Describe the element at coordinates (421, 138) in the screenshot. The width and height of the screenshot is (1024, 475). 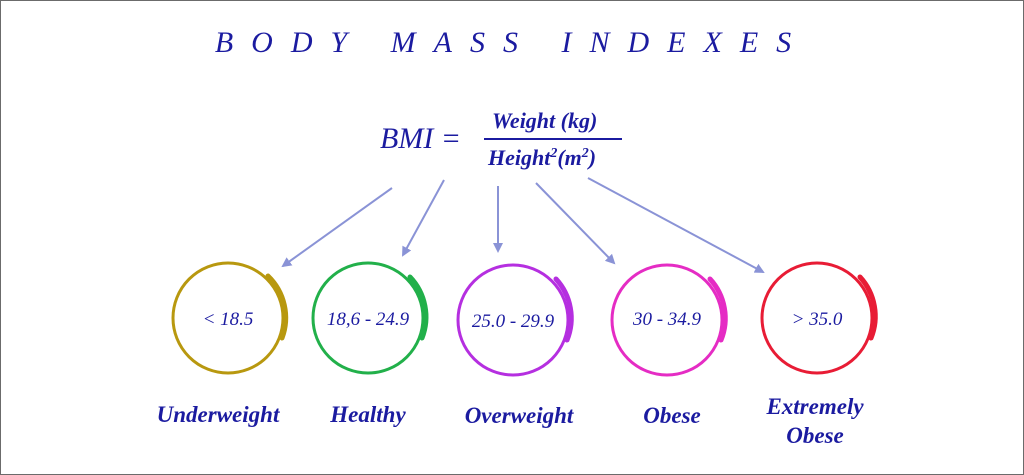
I see `formula-lhs: BMI =` at that location.